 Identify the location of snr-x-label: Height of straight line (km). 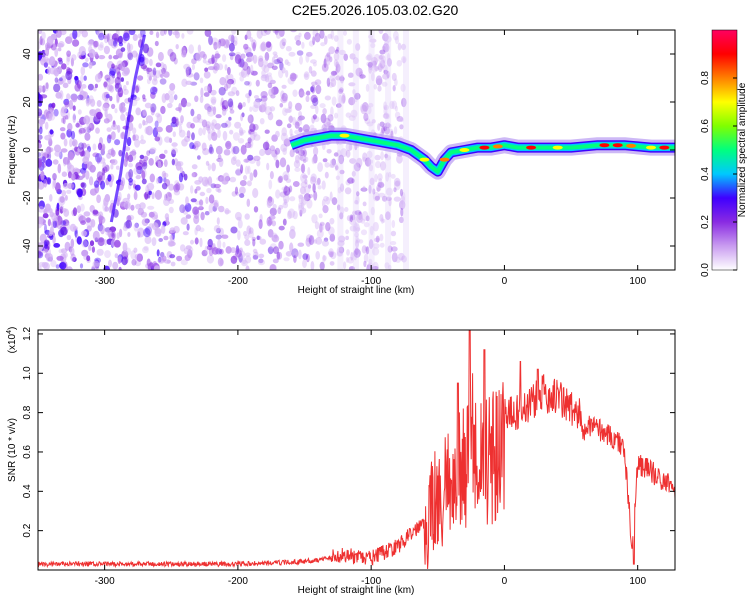
(356, 590).